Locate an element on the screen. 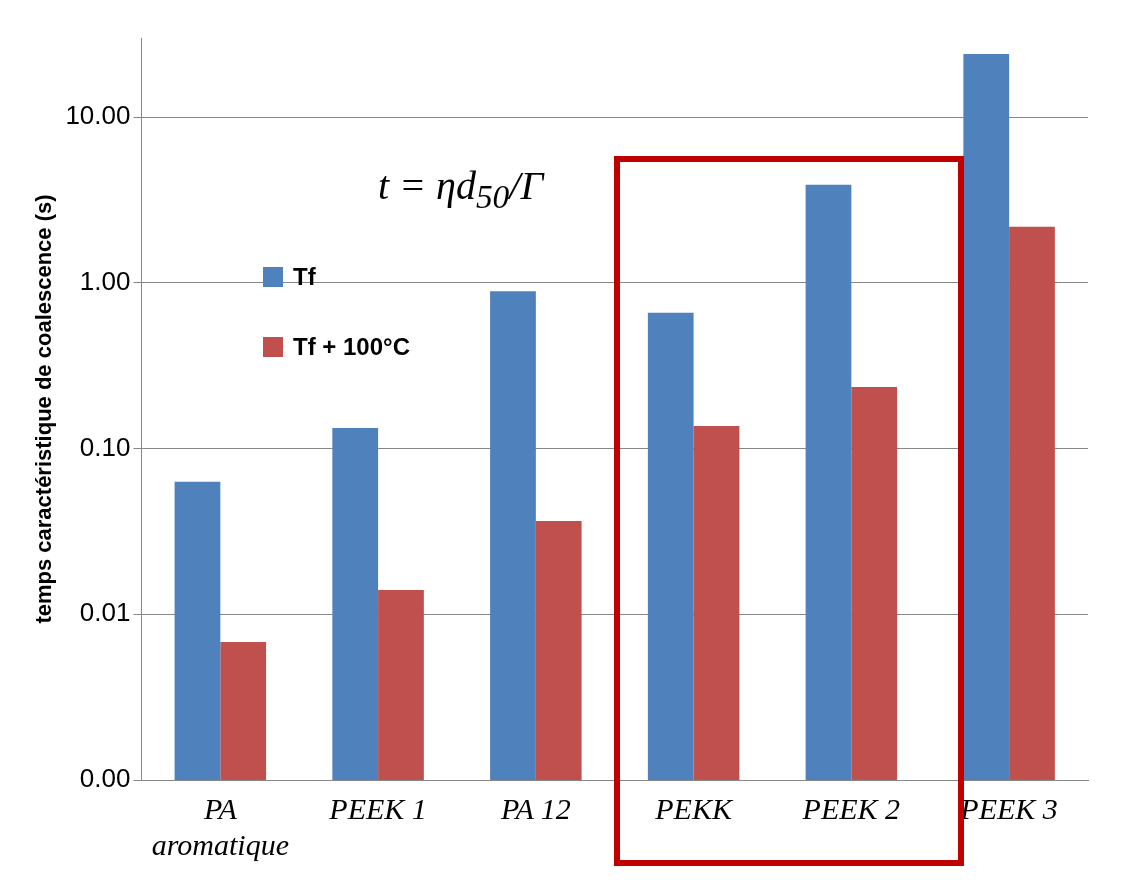  x-tick-label: PA aromatique is located at coordinates (220, 826).